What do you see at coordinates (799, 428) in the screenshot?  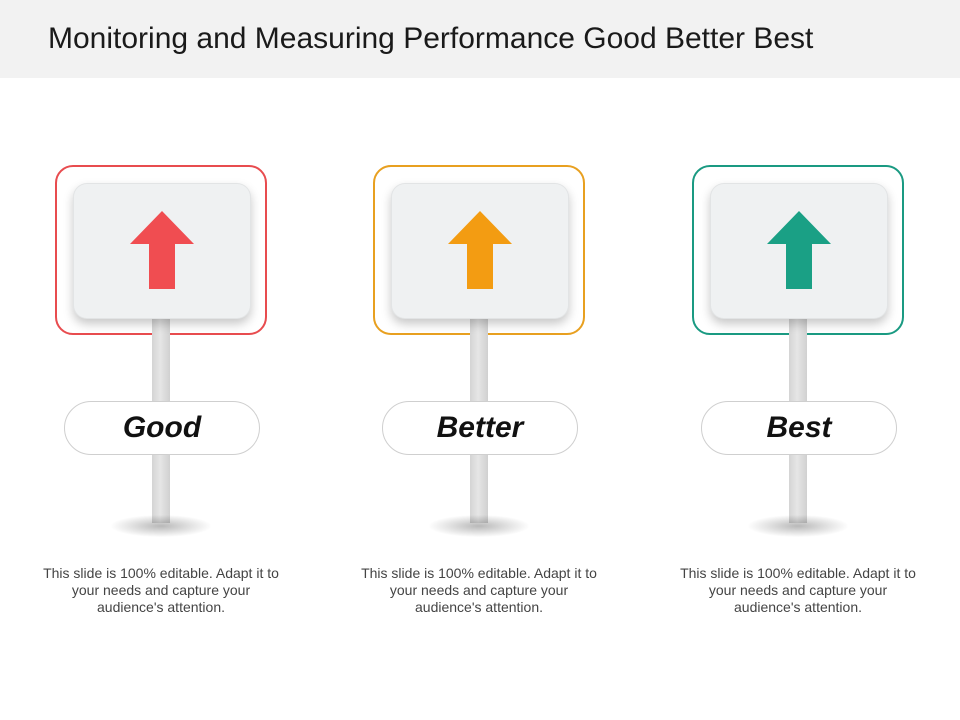 I see `sign-label: Best` at bounding box center [799, 428].